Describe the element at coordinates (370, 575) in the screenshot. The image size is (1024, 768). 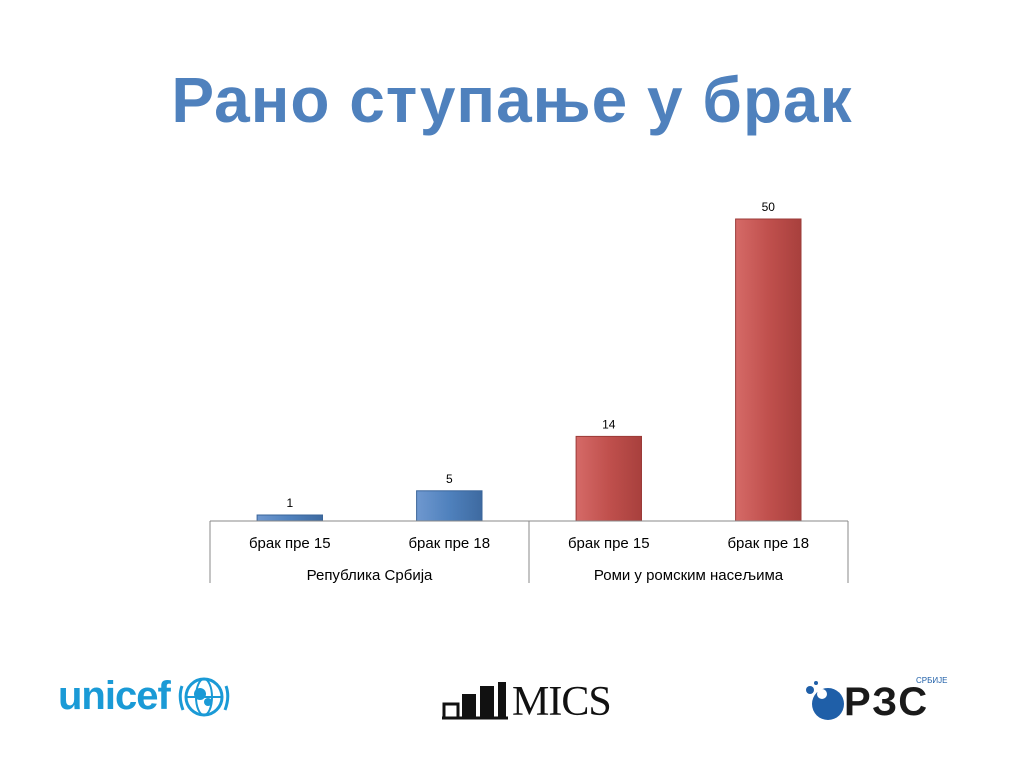
I see `group-label: Република Србија` at that location.